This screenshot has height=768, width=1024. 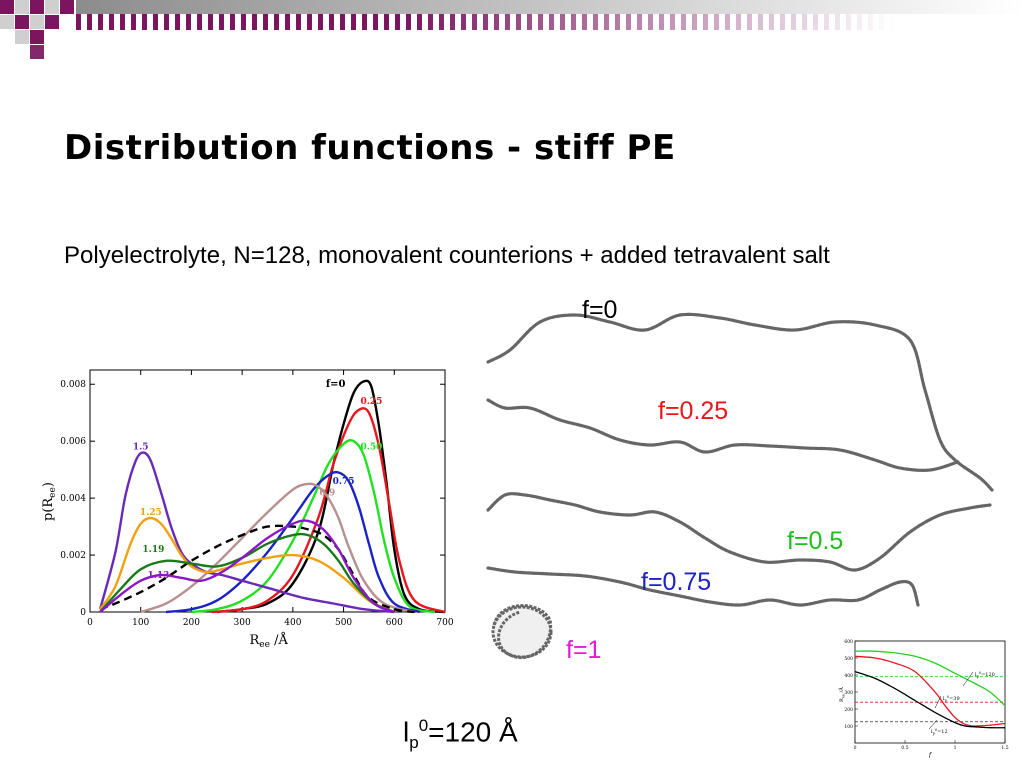 I want to click on collapsed-loop, so click(x=522, y=631).